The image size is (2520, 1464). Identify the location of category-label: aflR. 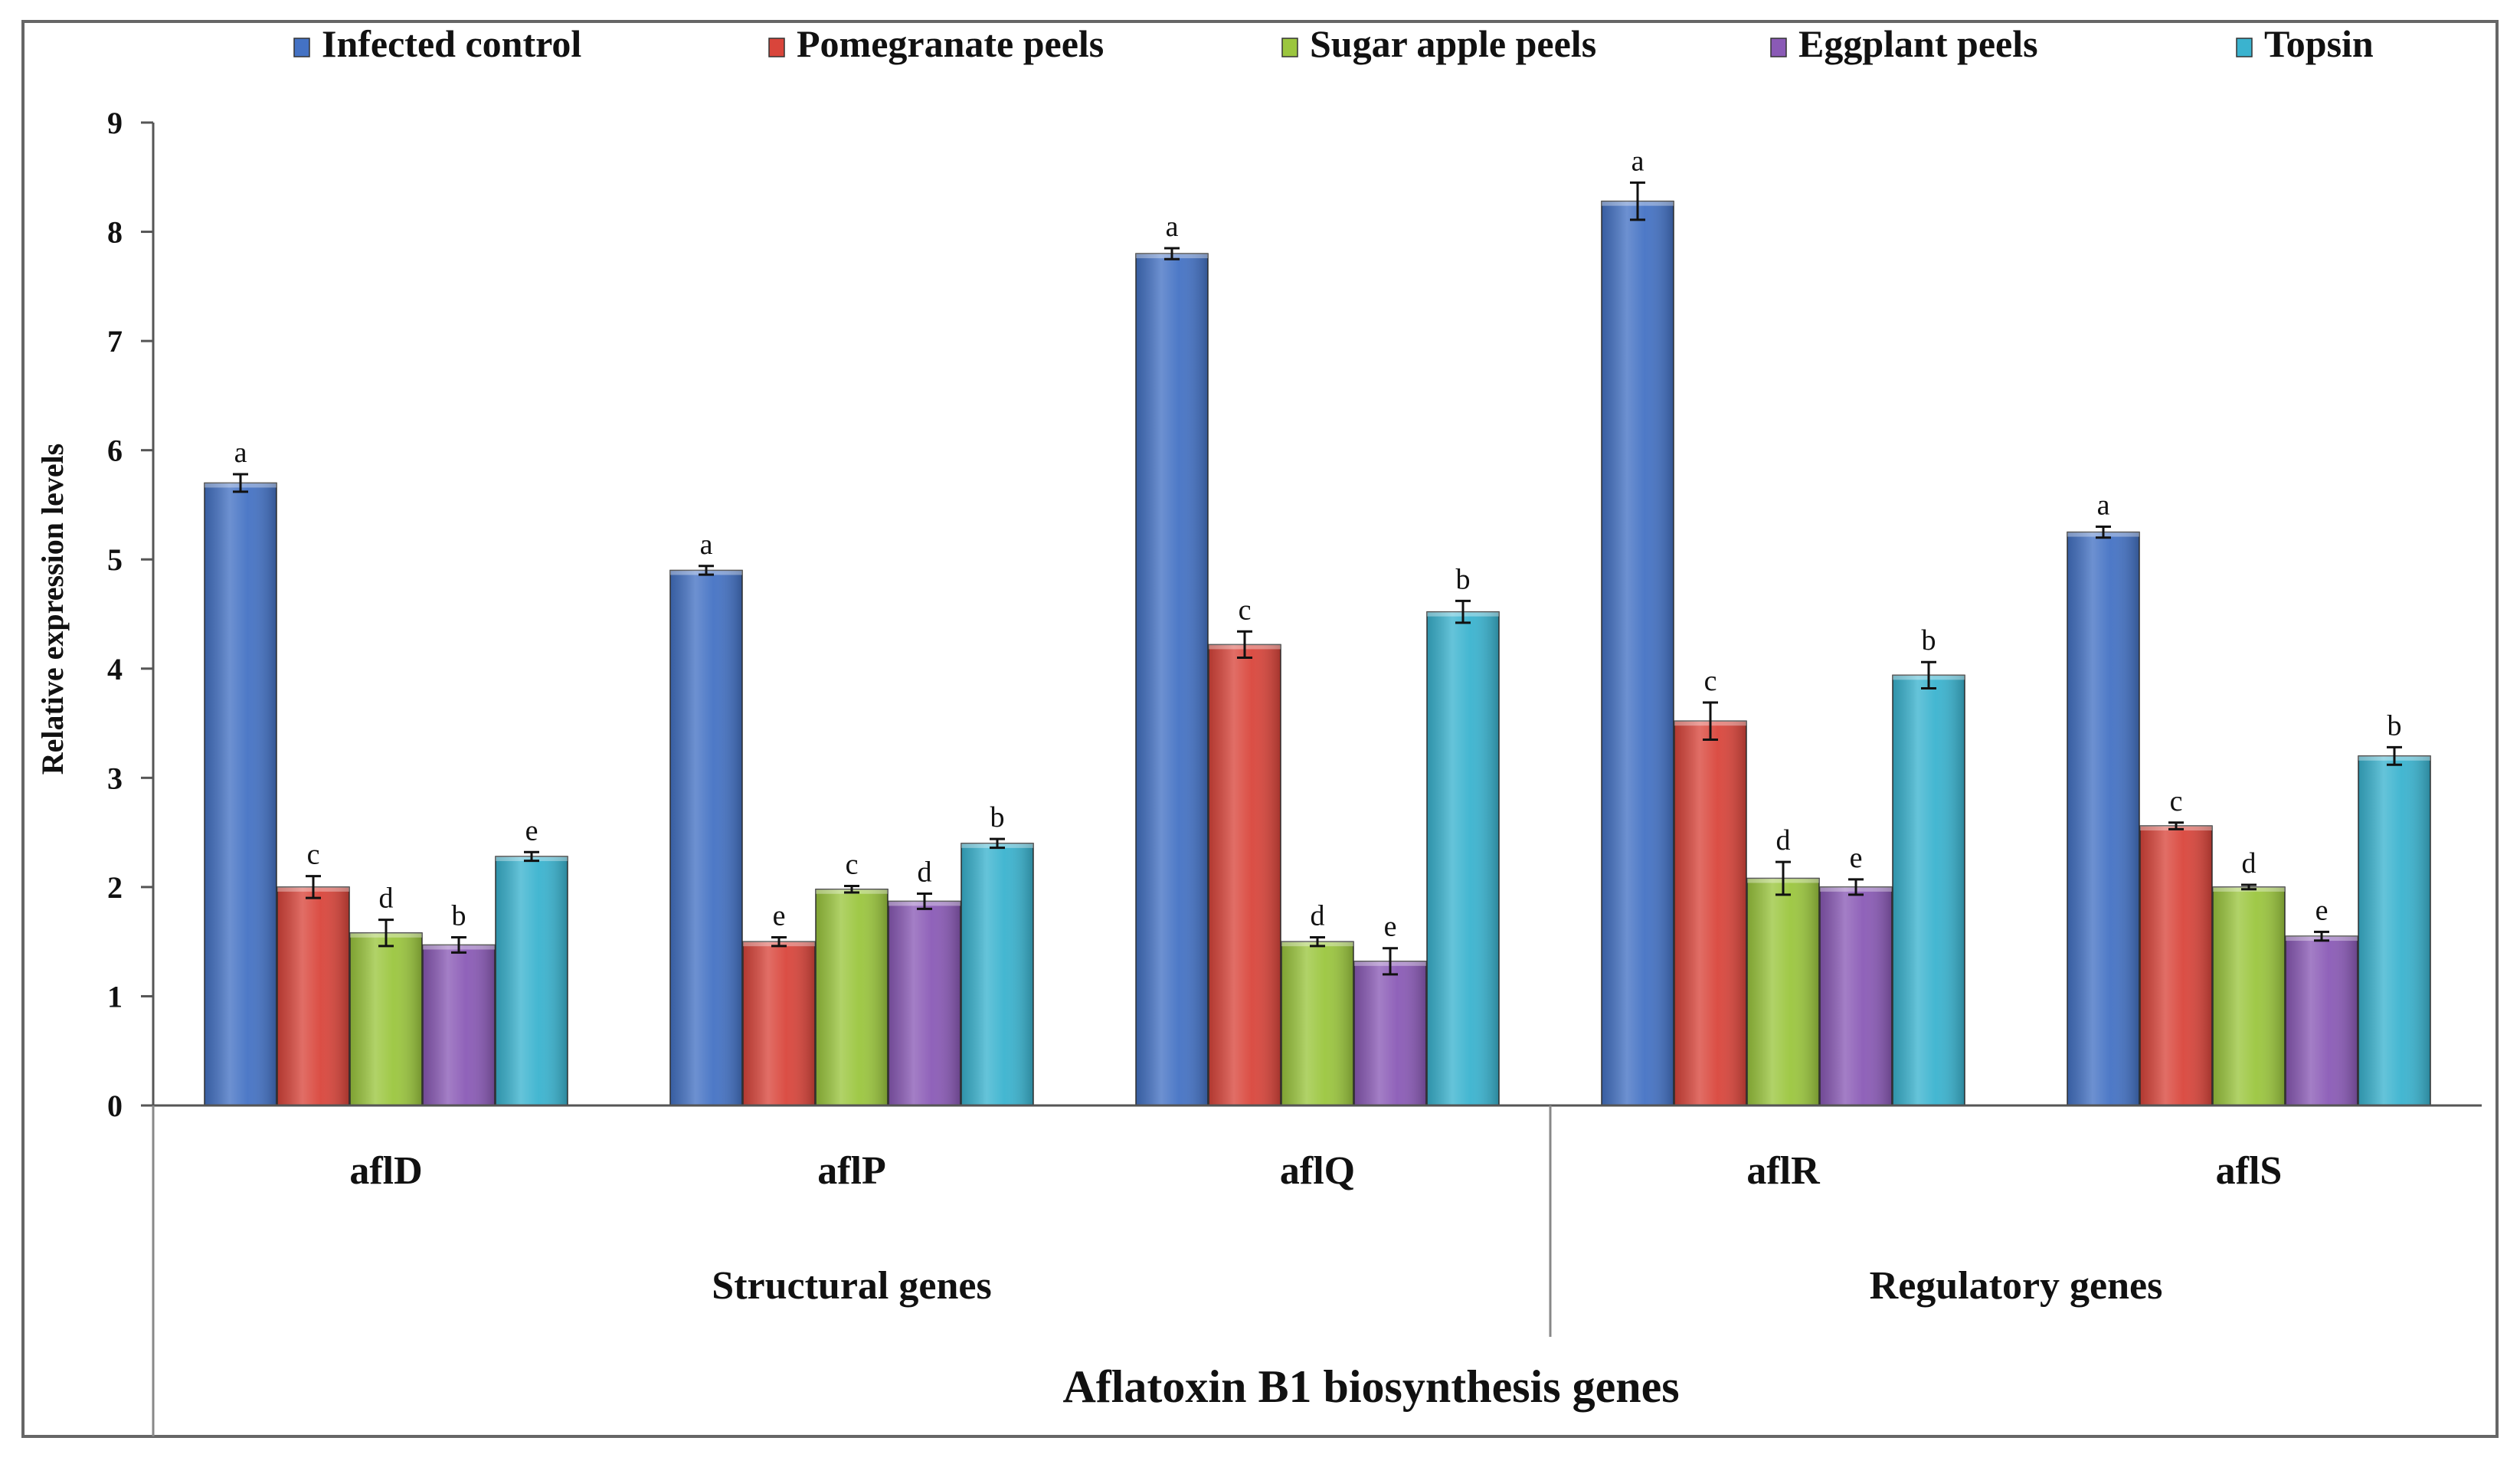
(1783, 1171).